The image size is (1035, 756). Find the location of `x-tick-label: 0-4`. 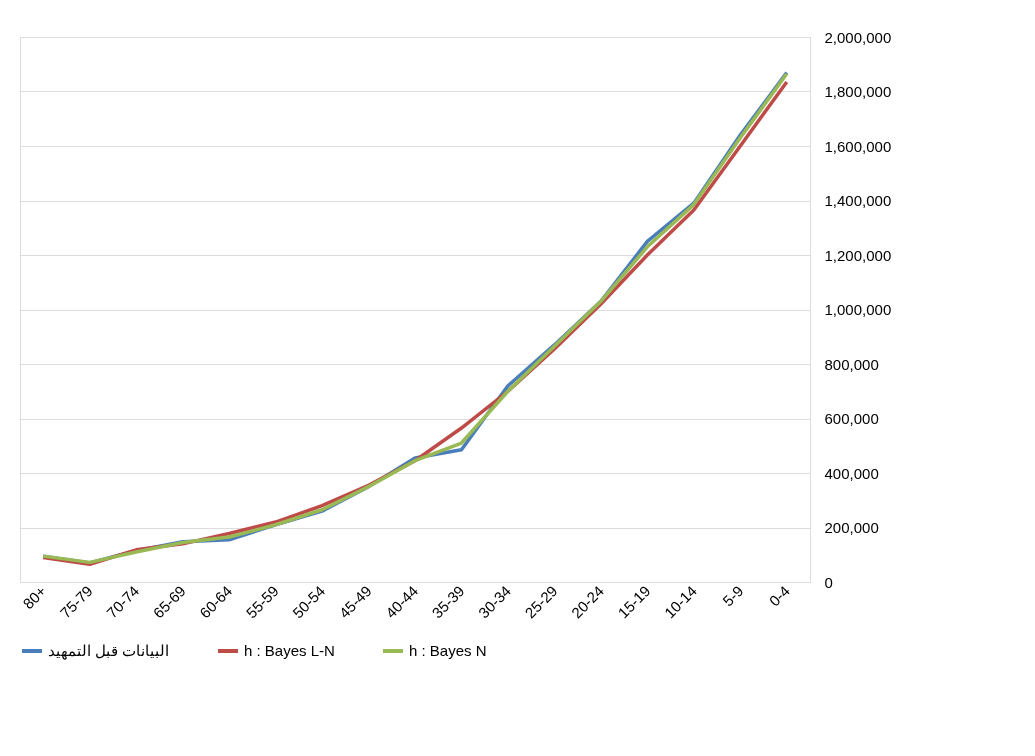

x-tick-label: 0-4 is located at coordinates (779, 596).